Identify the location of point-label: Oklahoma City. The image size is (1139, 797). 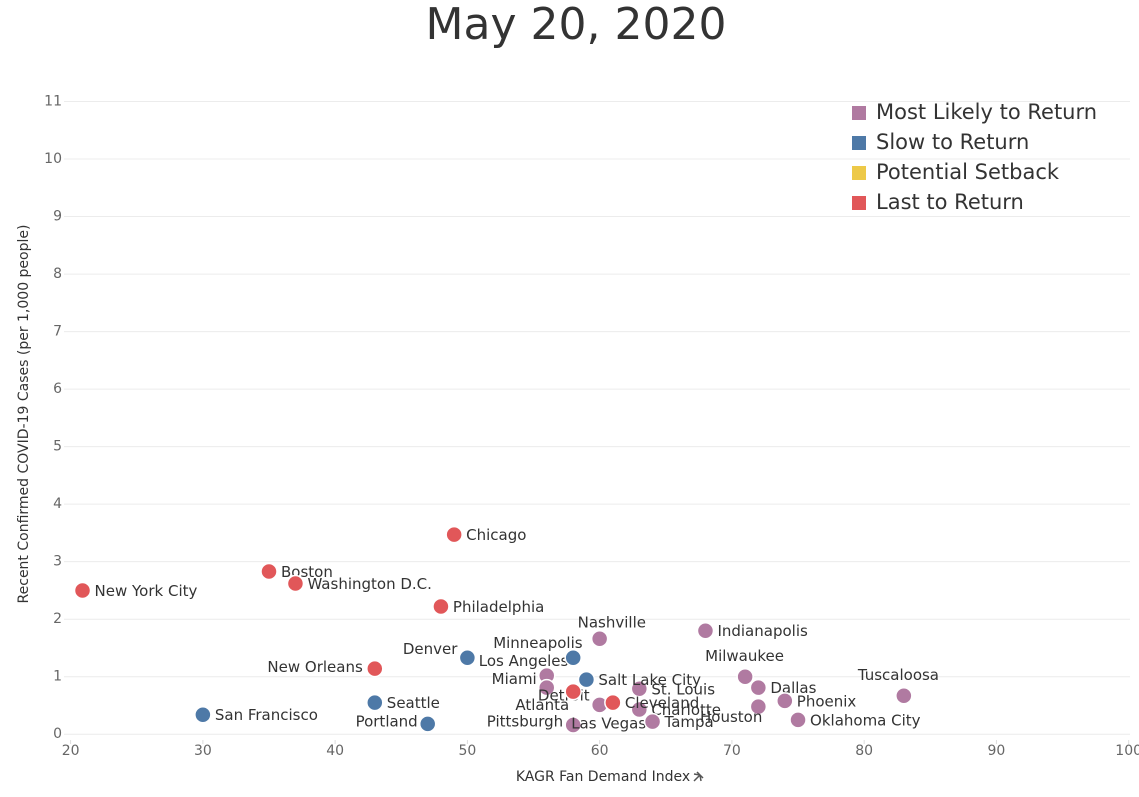
(865, 720).